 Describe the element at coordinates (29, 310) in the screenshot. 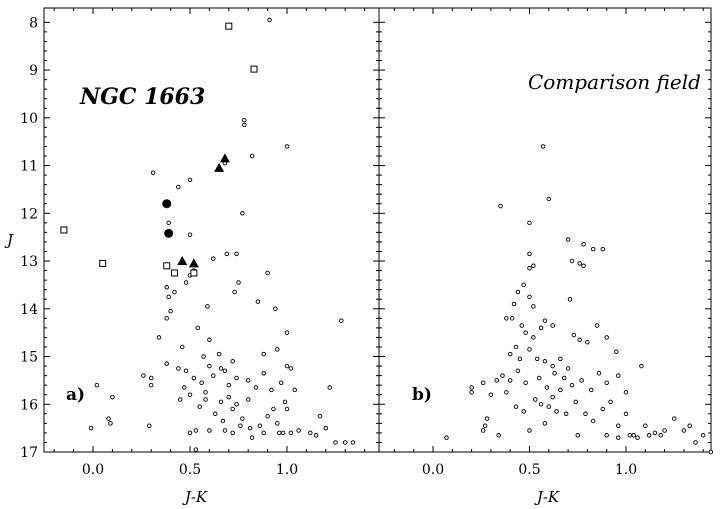

I see `y-tick-label: 14` at that location.